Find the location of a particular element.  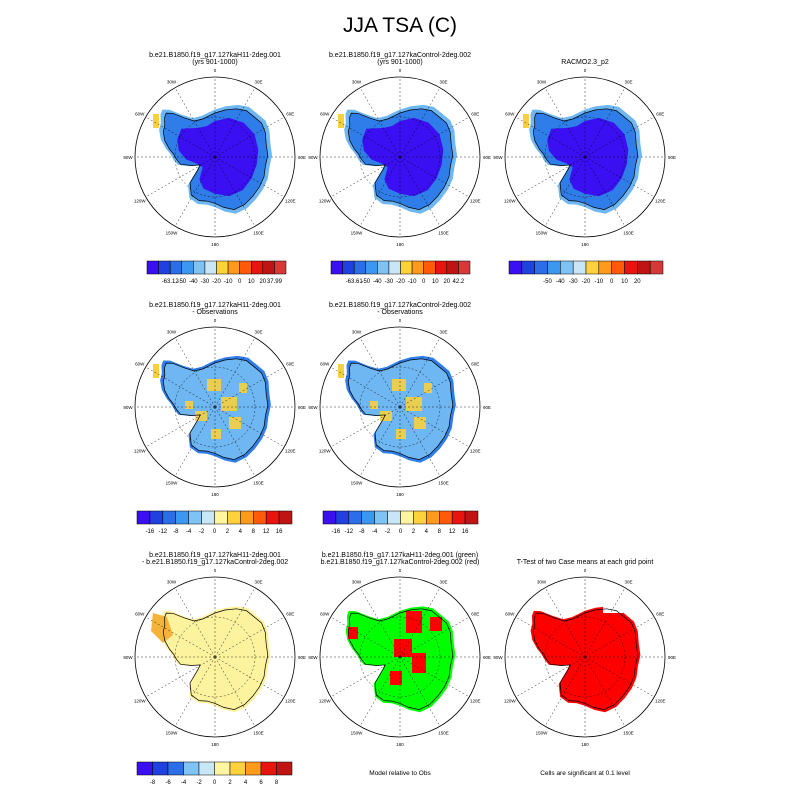

p6-title-line: b.e21.B1850.f19_g17.127kaH11-2deg.001 is located at coordinates (215, 555).